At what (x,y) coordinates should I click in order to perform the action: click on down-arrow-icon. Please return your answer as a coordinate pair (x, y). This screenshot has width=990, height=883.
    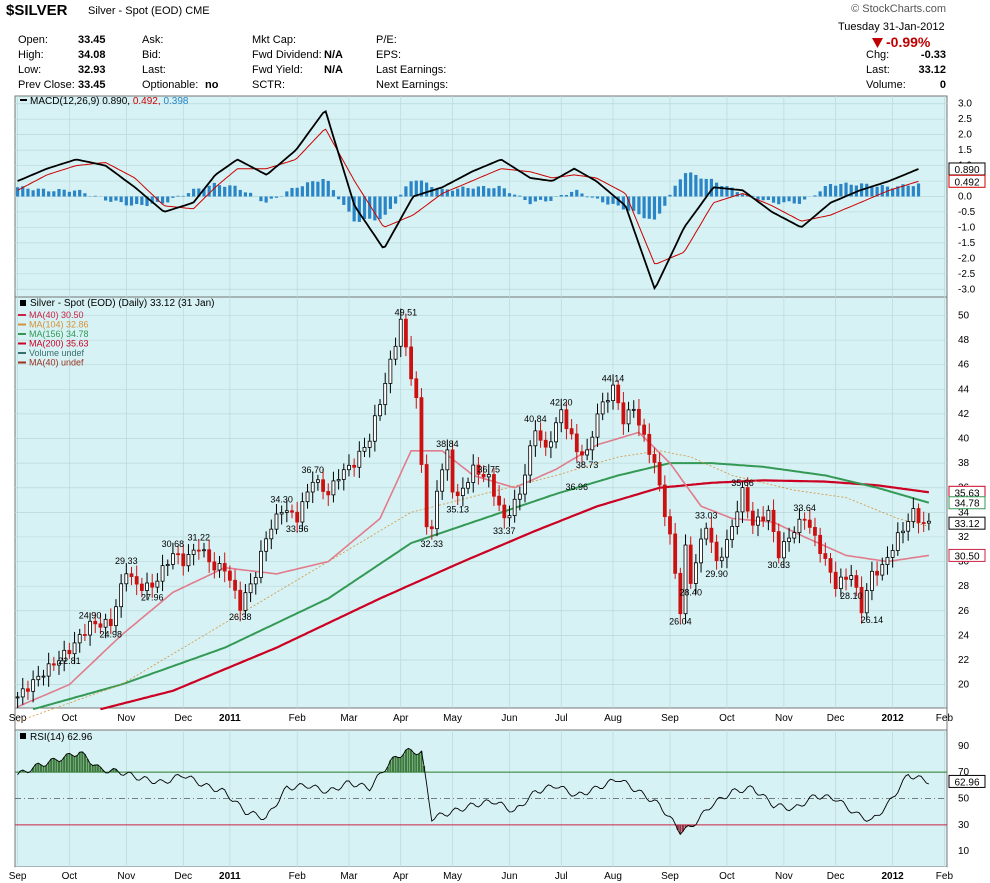
    Looking at the image, I should click on (877, 43).